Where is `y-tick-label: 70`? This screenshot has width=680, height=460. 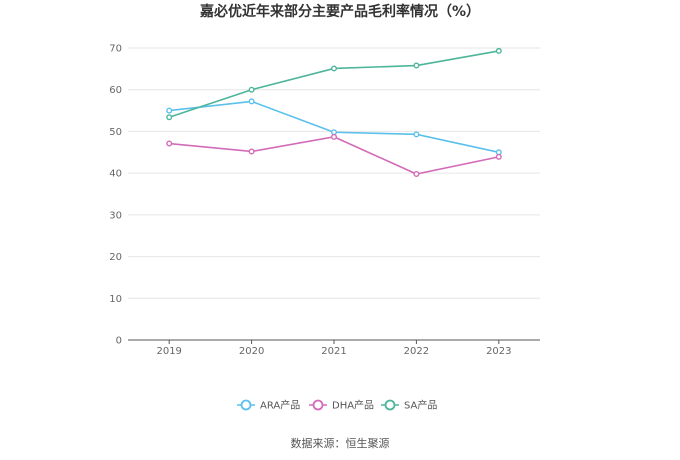 y-tick-label: 70 is located at coordinates (115, 49).